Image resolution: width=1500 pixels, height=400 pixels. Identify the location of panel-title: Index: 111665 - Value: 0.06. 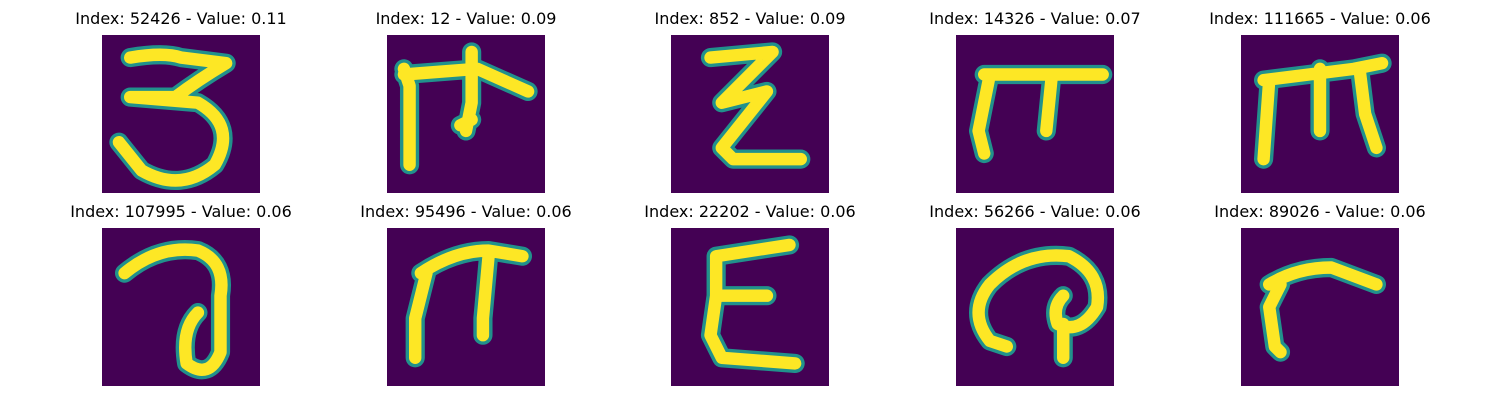
(1320, 19).